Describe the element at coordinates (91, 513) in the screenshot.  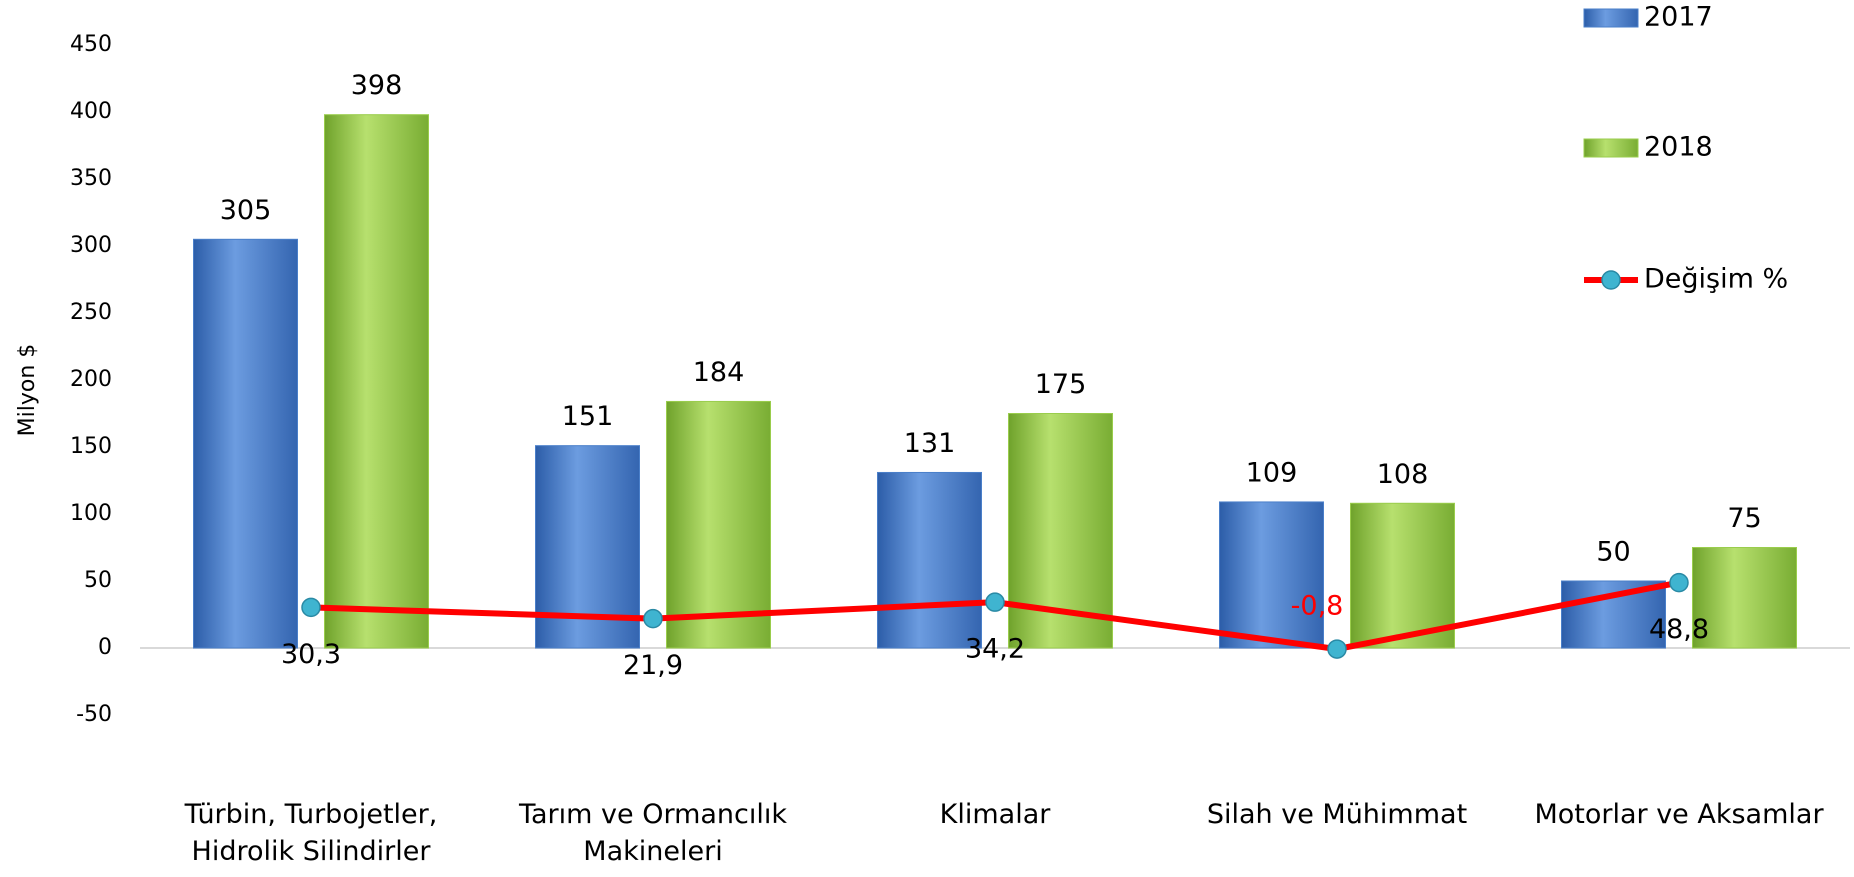
I see `y-tick-label: 100` at that location.